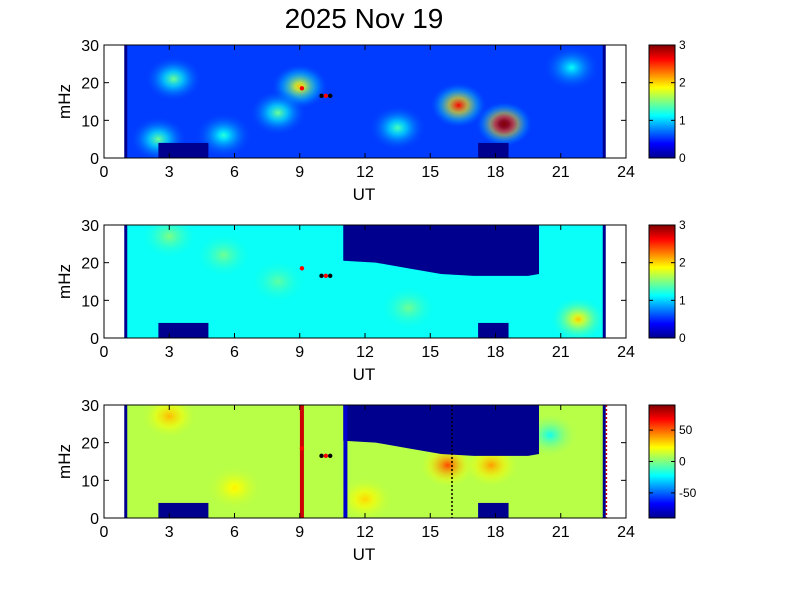  I want to click on y-tick-label: 20, so click(90, 84).